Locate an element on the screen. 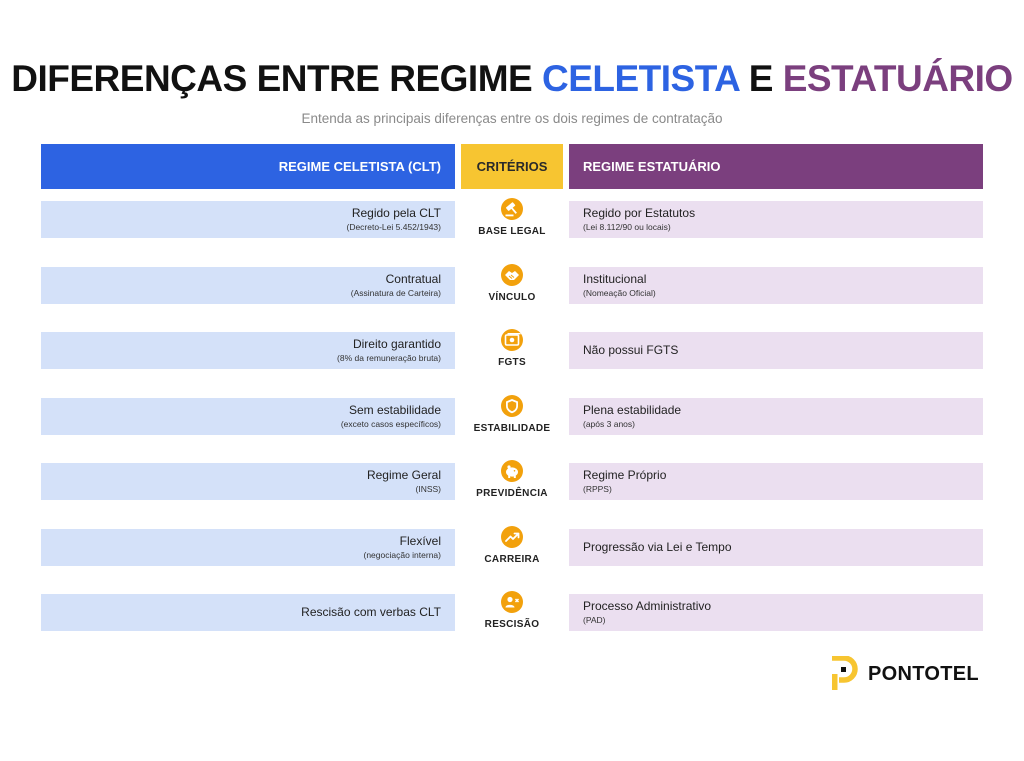 This screenshot has height=761, width=1024. header-clt-label: REGIME CELETISTA (CLT) is located at coordinates (359, 166).